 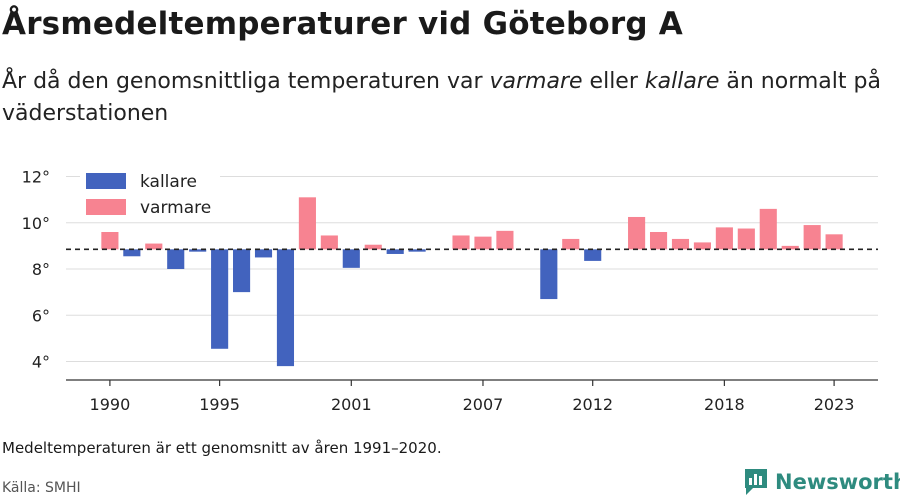 I want to click on source-credit: Källa: SMHI, so click(x=41, y=488).